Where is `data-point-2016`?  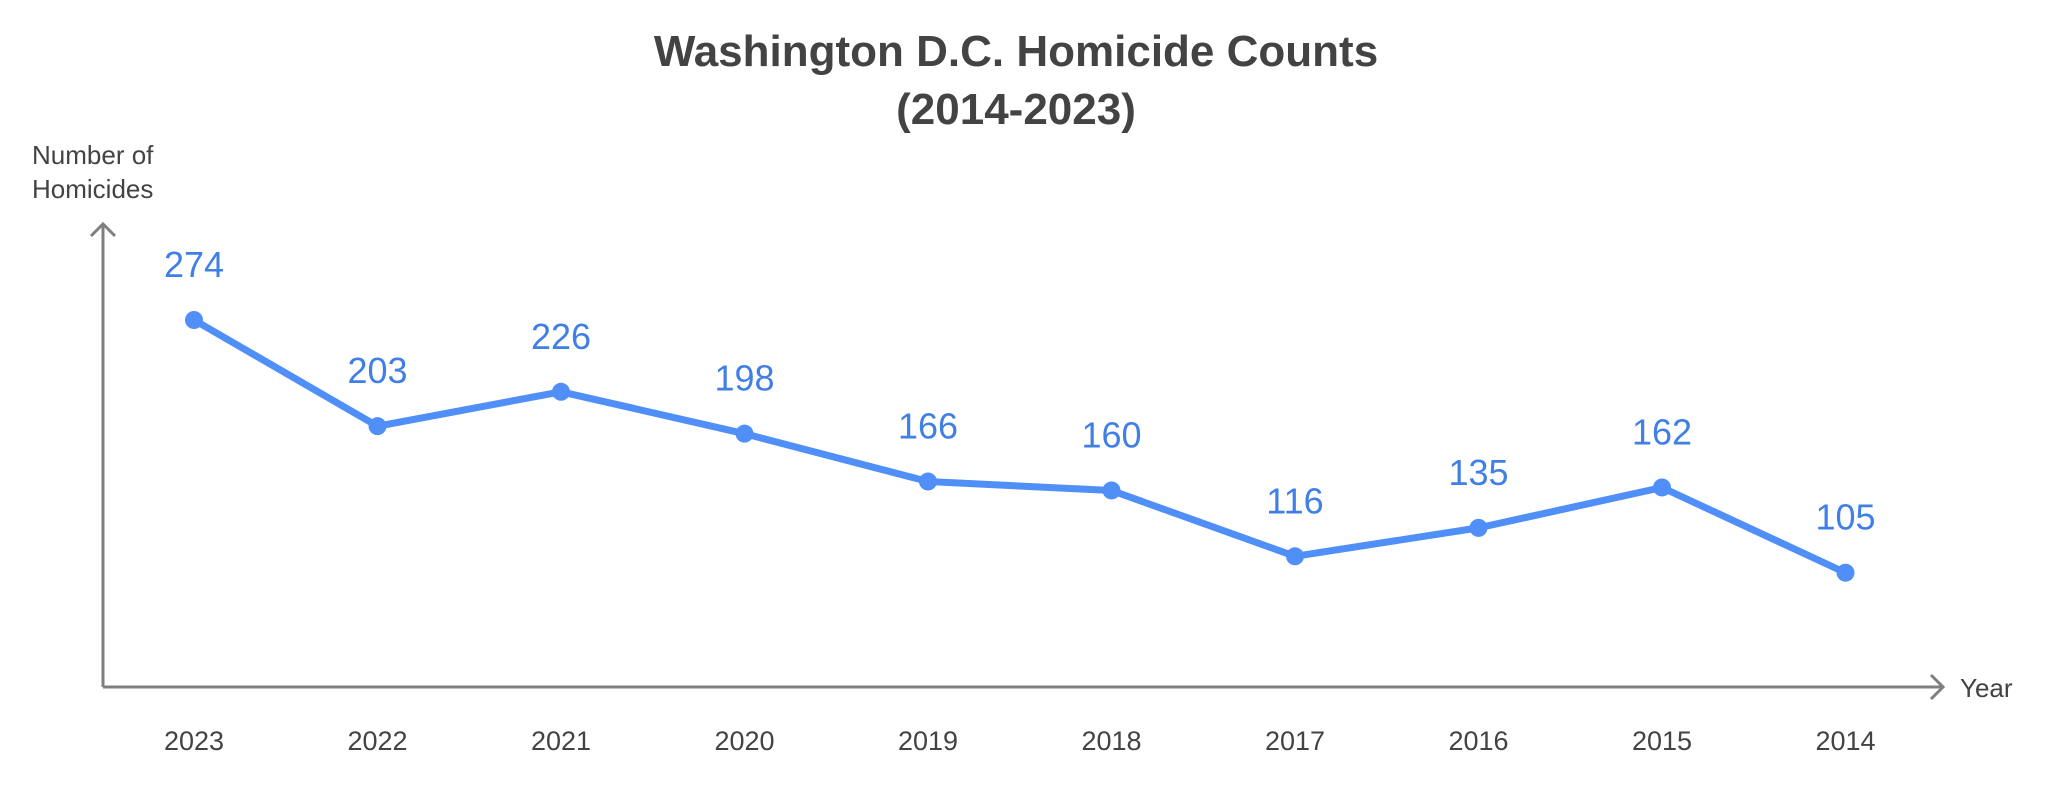 data-point-2016 is located at coordinates (1478, 527).